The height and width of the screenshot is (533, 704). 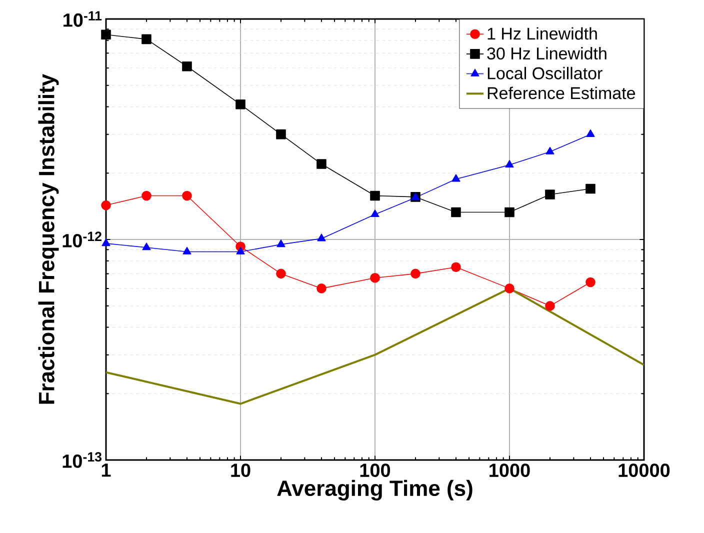 What do you see at coordinates (546, 53) in the screenshot?
I see `legend-label: 30 Hz Linewidth` at bounding box center [546, 53].